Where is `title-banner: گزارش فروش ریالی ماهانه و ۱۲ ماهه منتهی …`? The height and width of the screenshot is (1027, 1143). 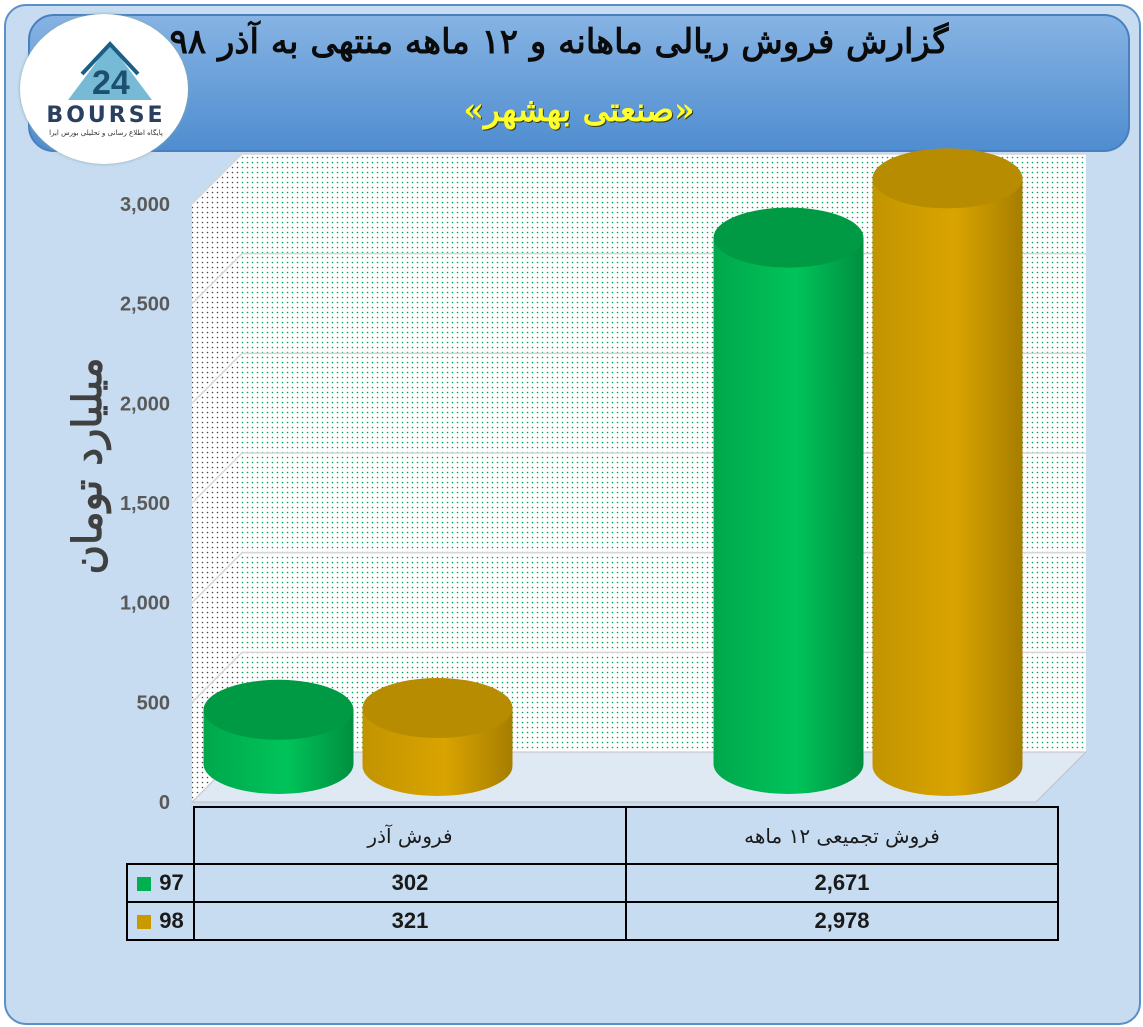
title-banner: گزارش فروش ریالی ماهانه و ۱۲ ماهه منتهی … is located at coordinates (579, 83).